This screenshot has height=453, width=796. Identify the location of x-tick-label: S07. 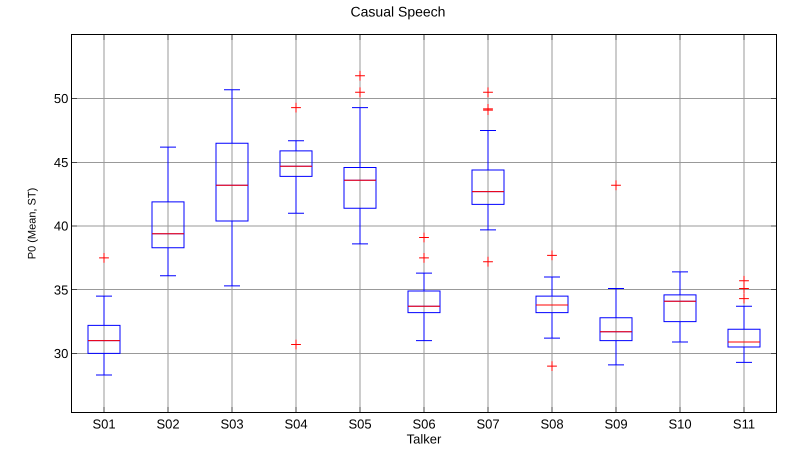
(488, 424).